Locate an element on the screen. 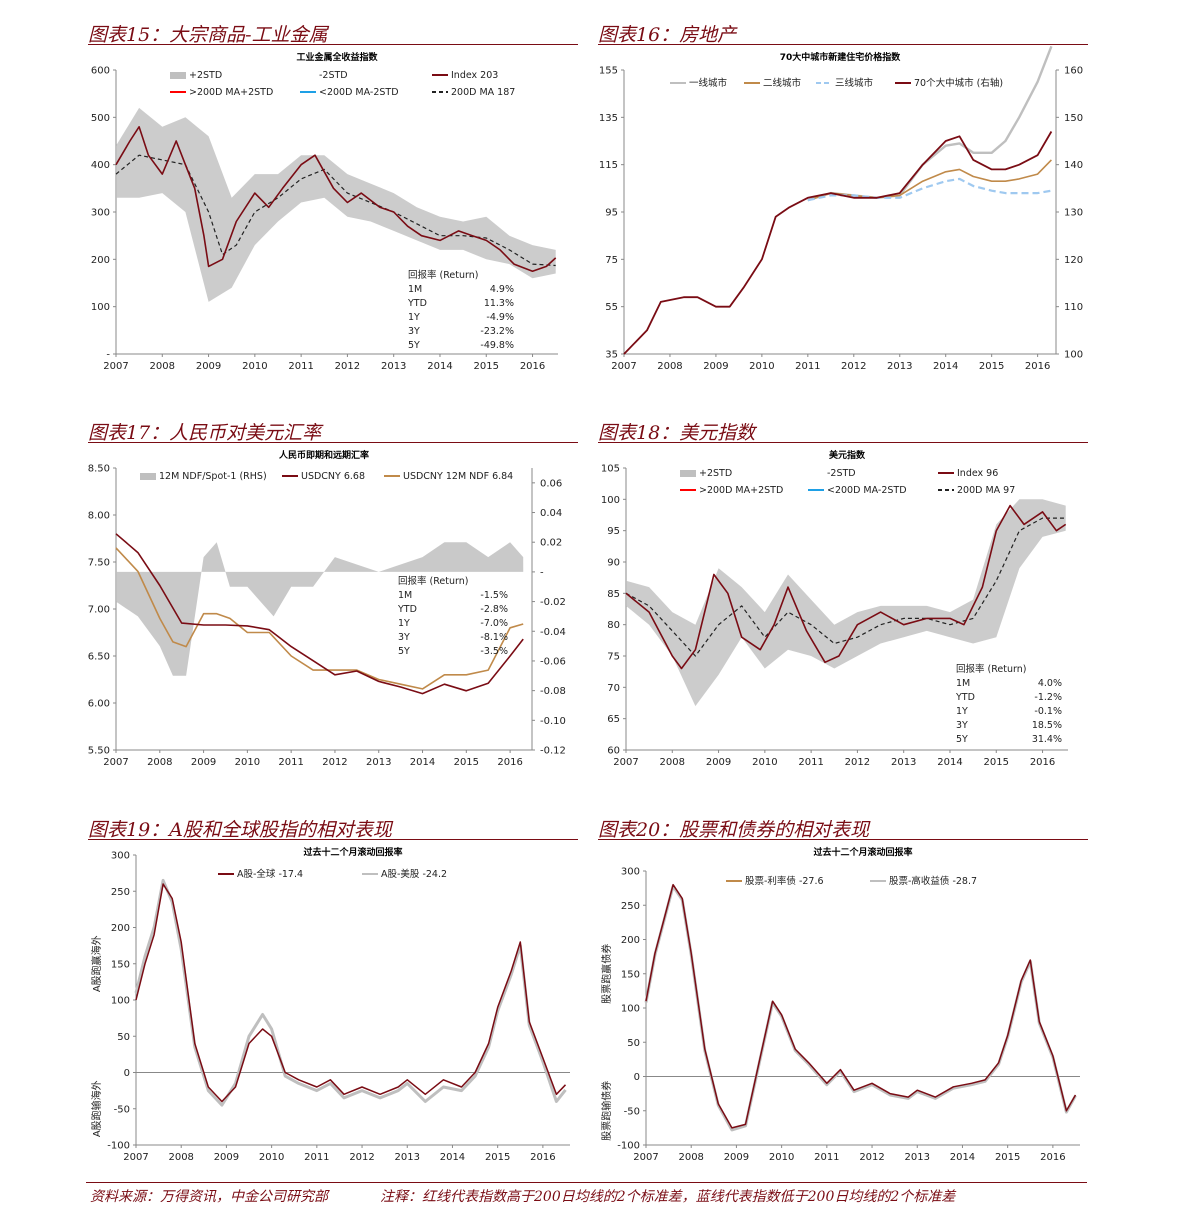 The width and height of the screenshot is (1191, 1224). y-tick-label: 55 is located at coordinates (611, 307).